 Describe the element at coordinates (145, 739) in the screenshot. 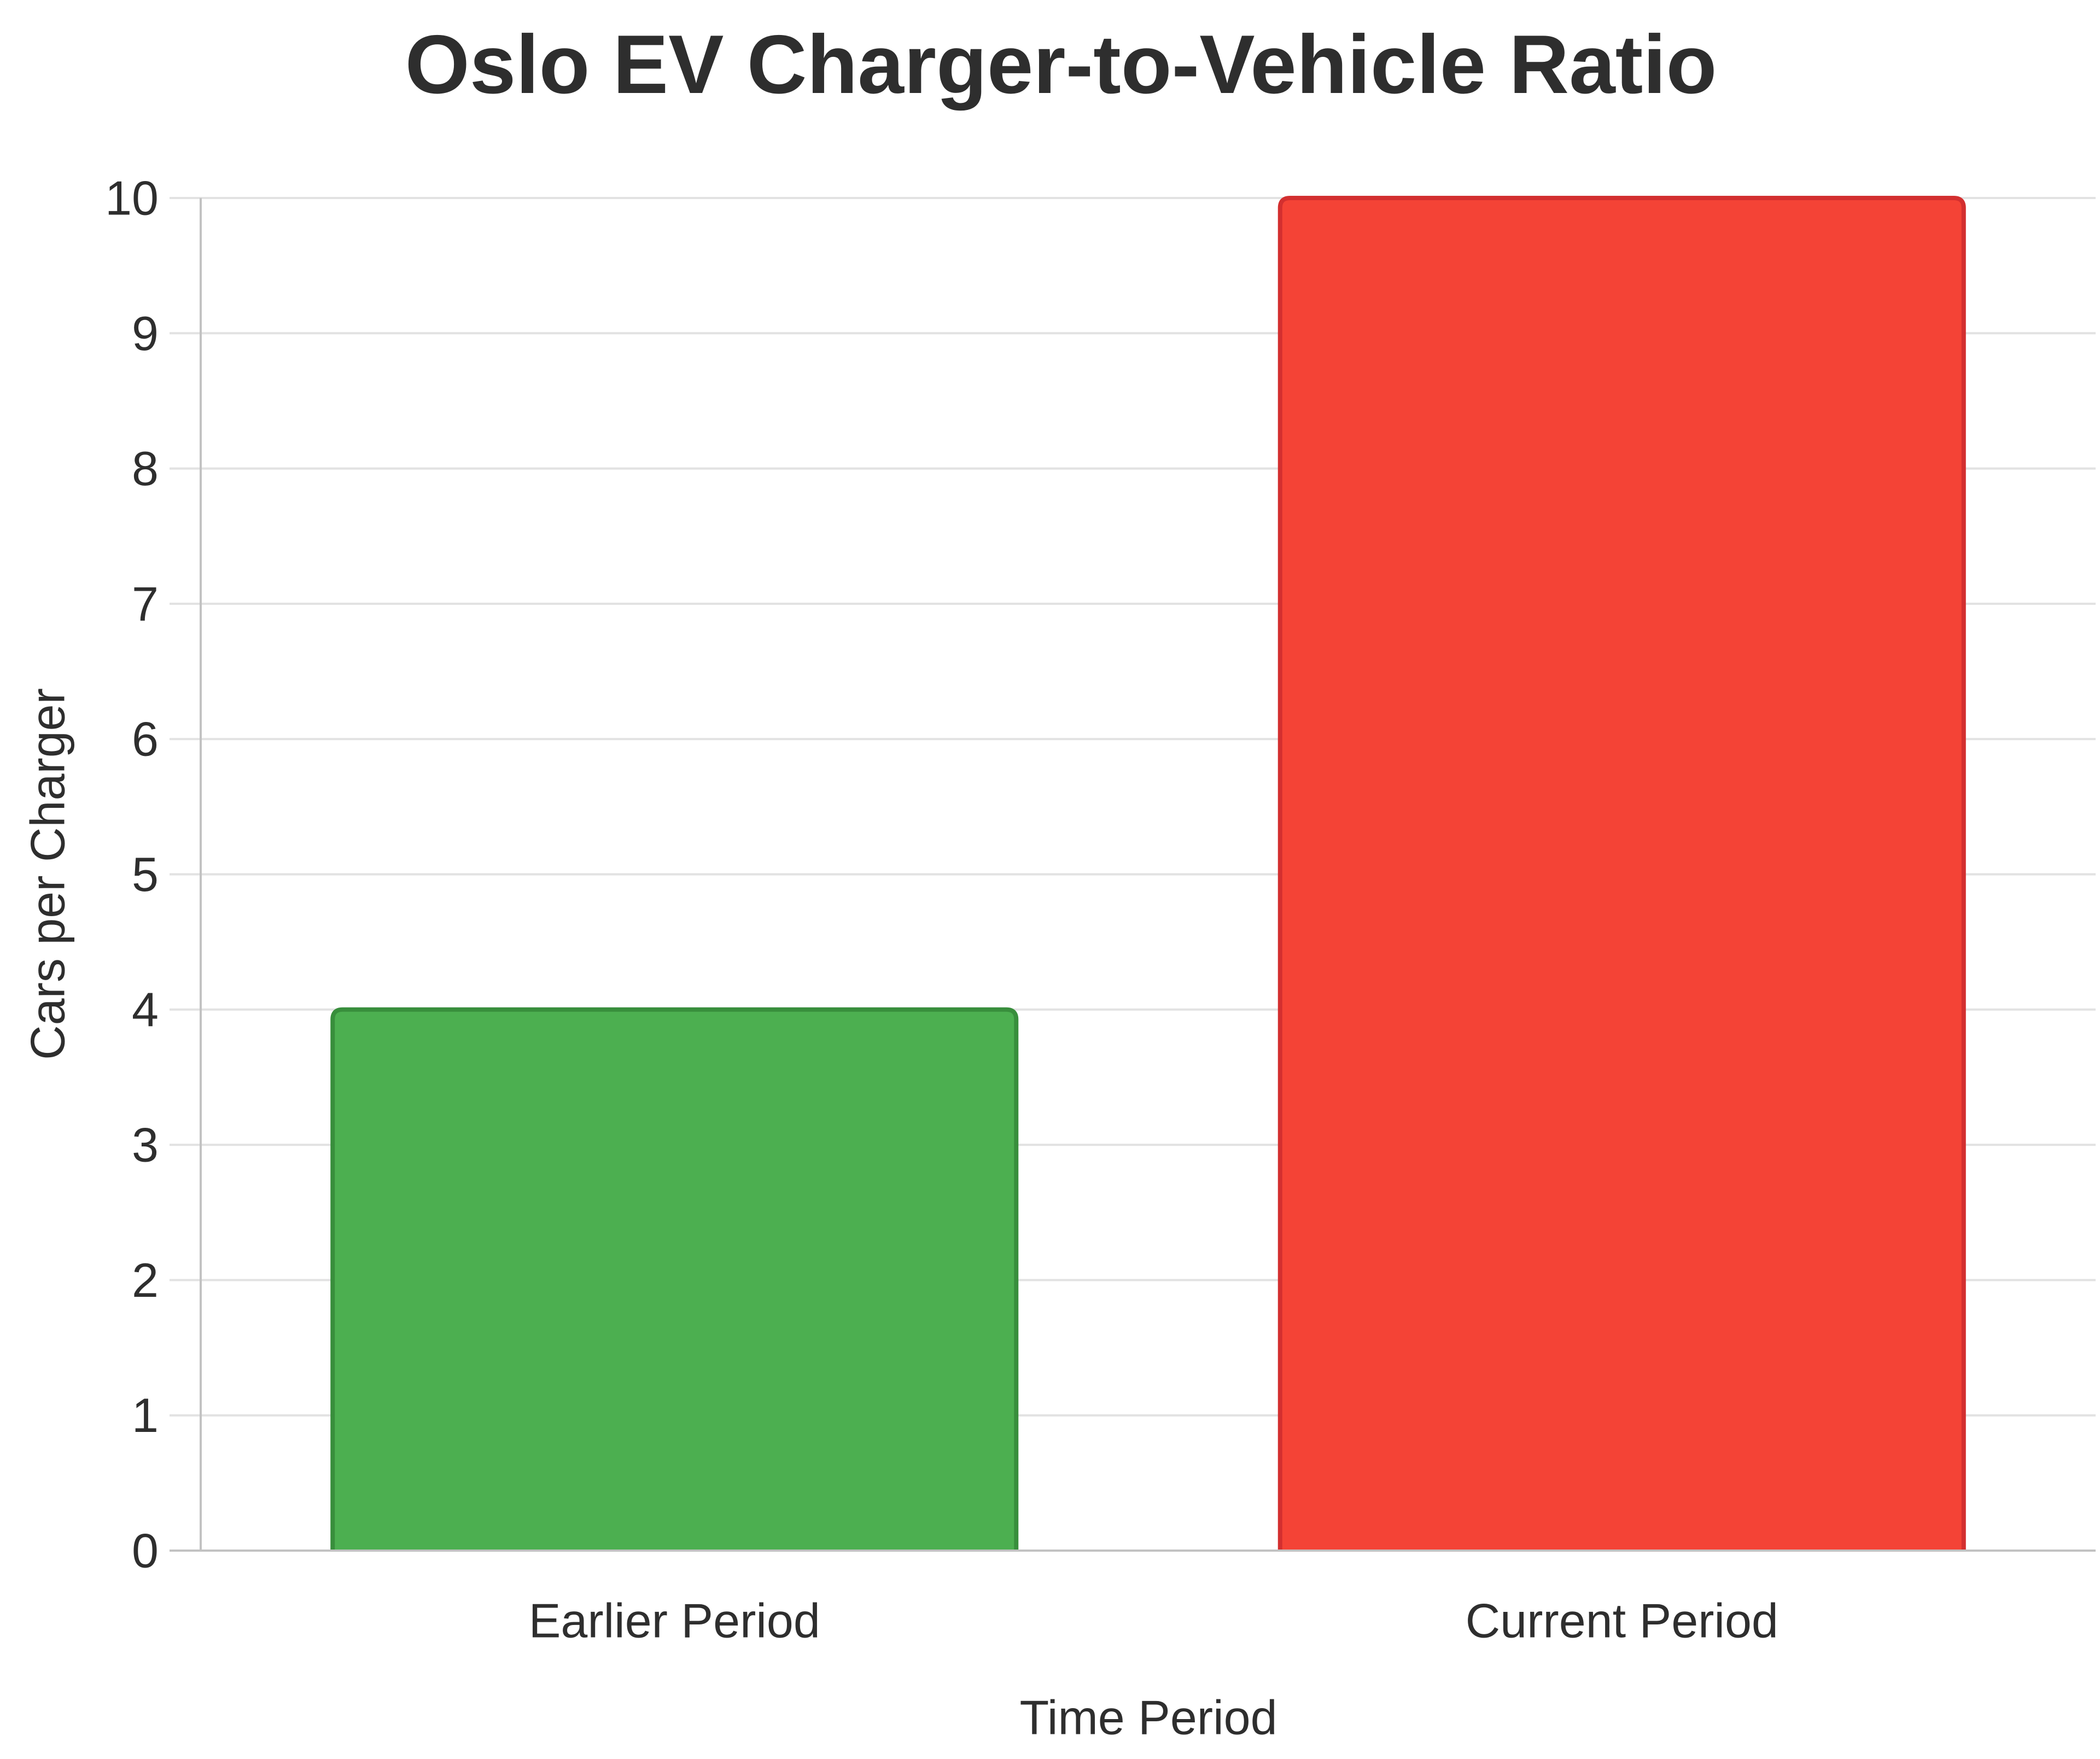

I see `y-tick-label-6: 6` at that location.